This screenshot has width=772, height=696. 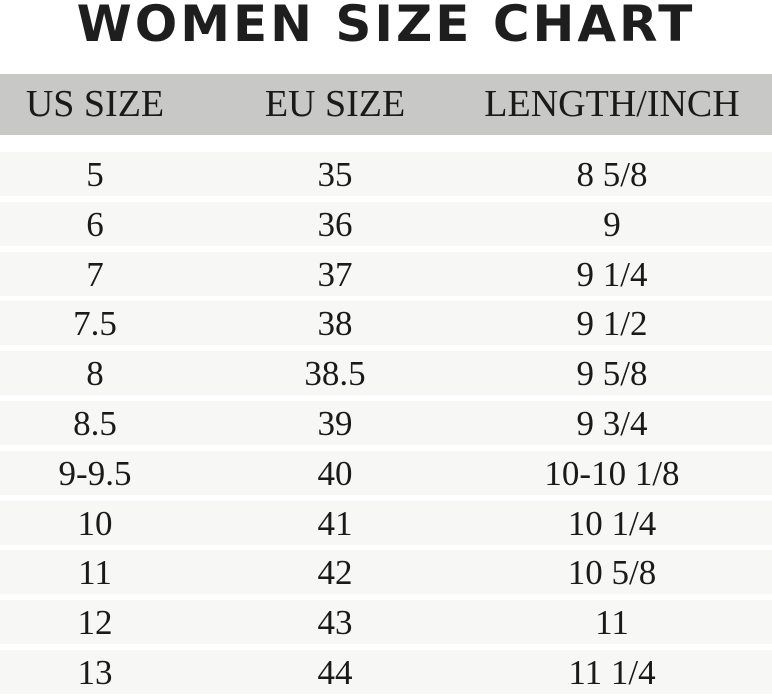 What do you see at coordinates (335, 573) in the screenshot?
I see `cell-eu-size: 42` at bounding box center [335, 573].